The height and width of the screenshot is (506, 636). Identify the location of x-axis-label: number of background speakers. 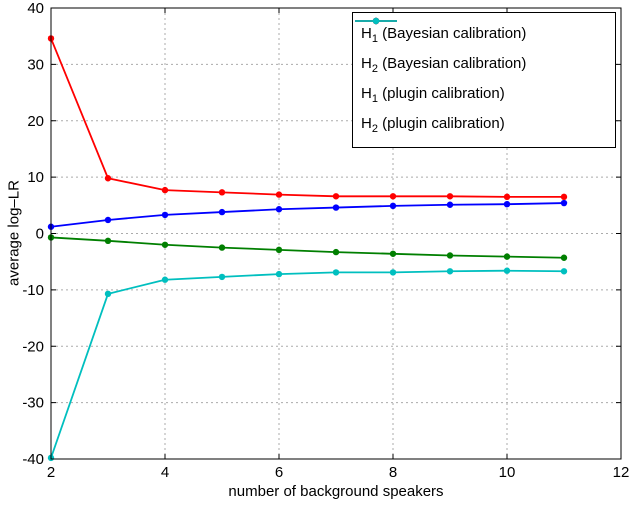
(336, 491).